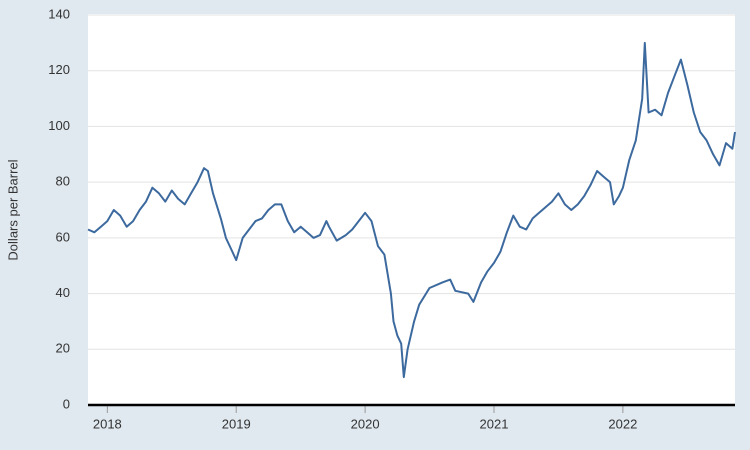  What do you see at coordinates (494, 423) in the screenshot?
I see `x-tick-label: 2021` at bounding box center [494, 423].